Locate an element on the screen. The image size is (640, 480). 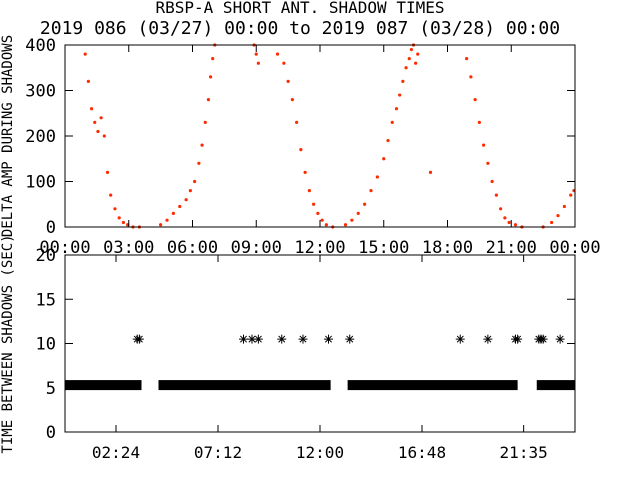
top-x-tick-label: 06:00 is located at coordinates (192, 248).